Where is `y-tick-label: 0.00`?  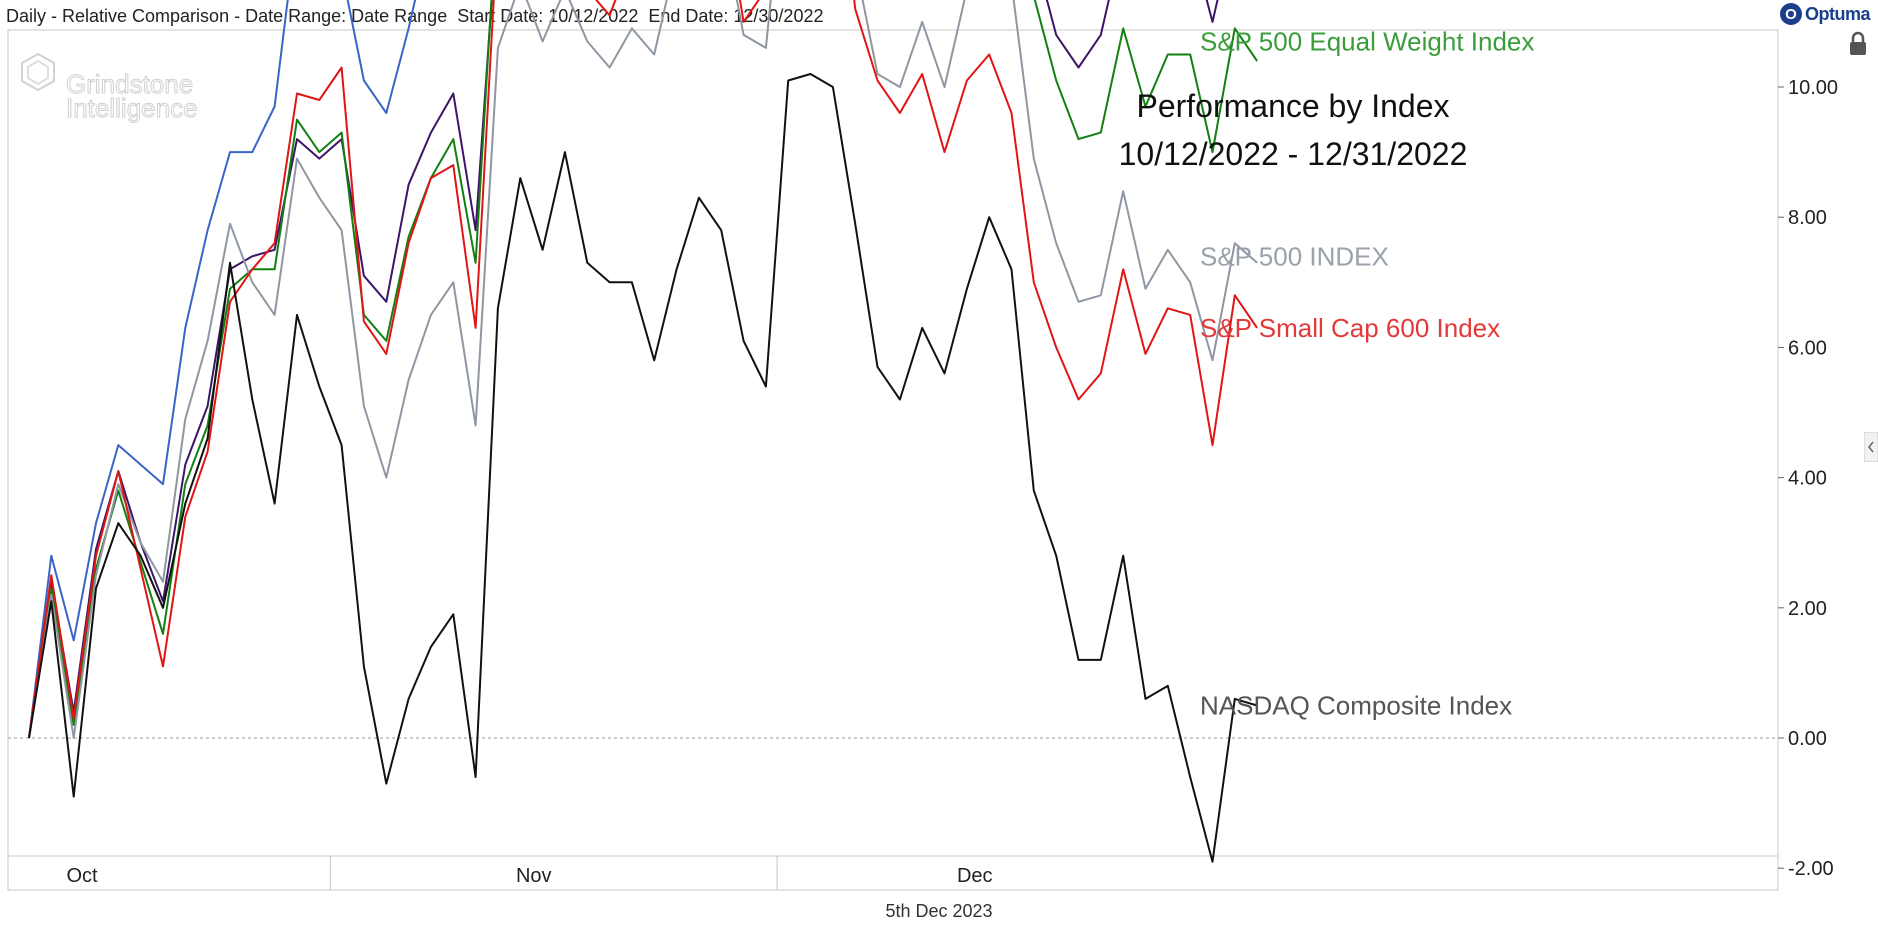
y-tick-label: 0.00 is located at coordinates (1807, 739).